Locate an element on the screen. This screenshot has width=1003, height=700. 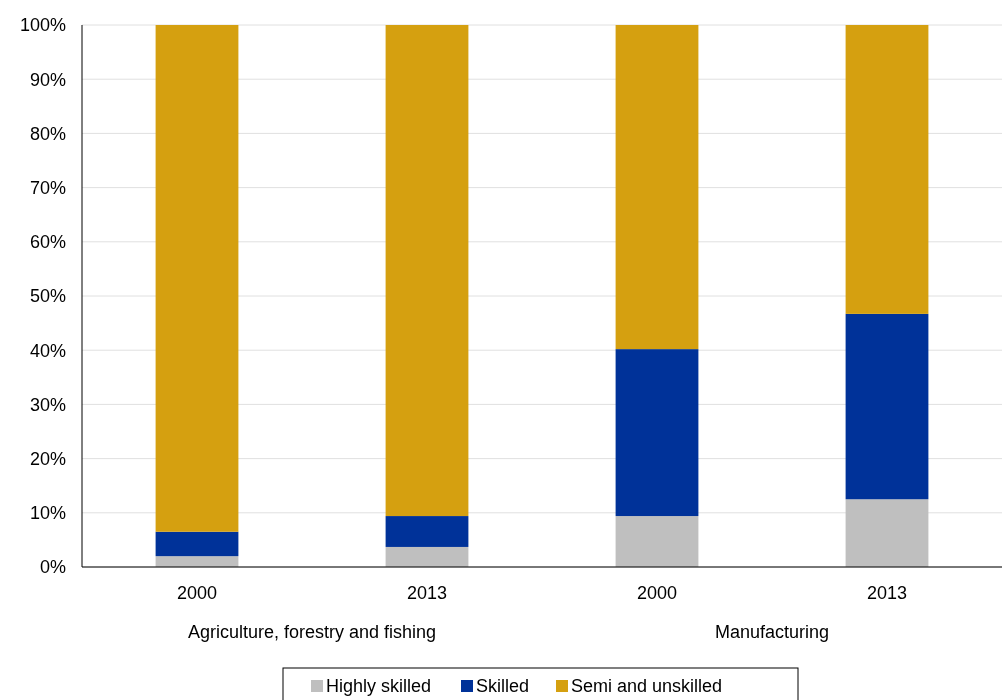
text: Agriculture, forestry and fishing is located at coordinates (312, 632).